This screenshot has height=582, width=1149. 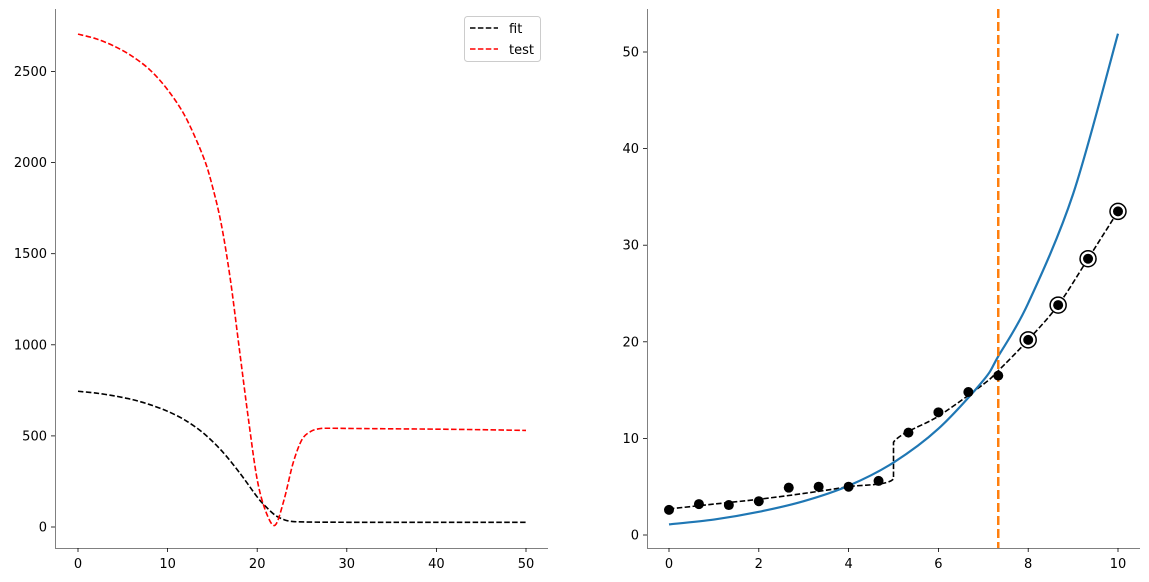 What do you see at coordinates (848, 564) in the screenshot?
I see `x-tick-label: 4` at bounding box center [848, 564].